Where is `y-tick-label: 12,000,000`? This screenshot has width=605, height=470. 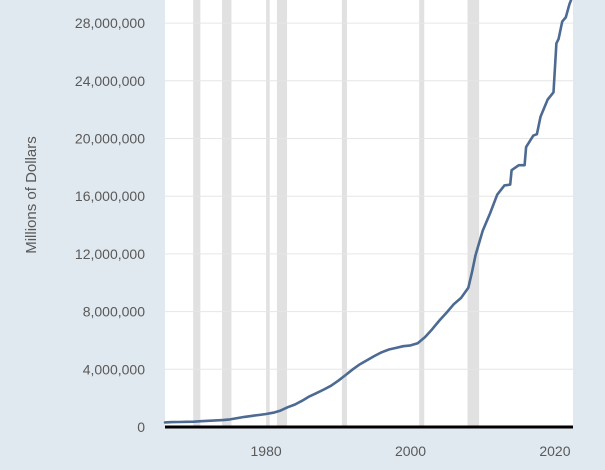
y-tick-label: 12,000,000 is located at coordinates (110, 254).